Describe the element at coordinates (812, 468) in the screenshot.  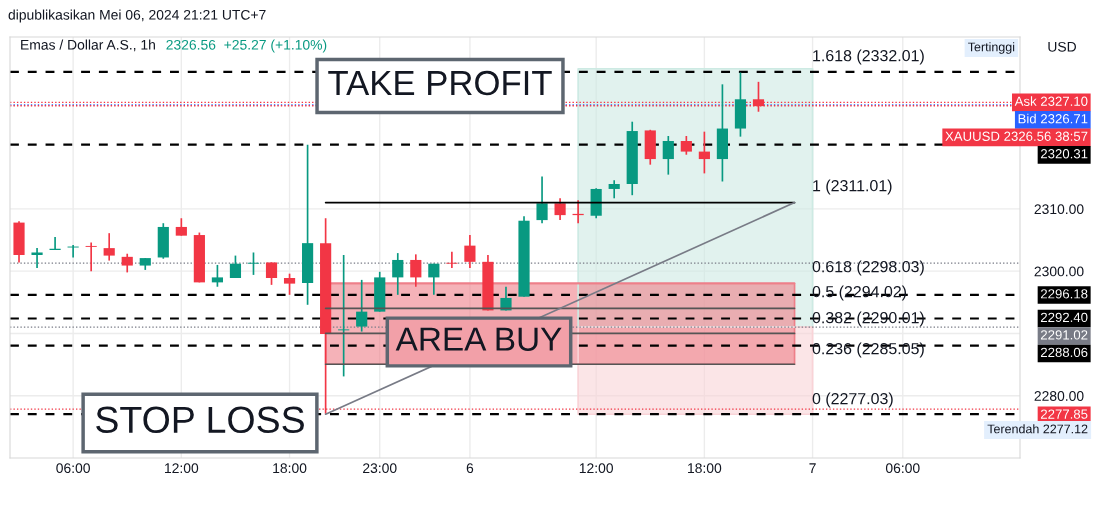
I see `x-tick-label: 7` at that location.